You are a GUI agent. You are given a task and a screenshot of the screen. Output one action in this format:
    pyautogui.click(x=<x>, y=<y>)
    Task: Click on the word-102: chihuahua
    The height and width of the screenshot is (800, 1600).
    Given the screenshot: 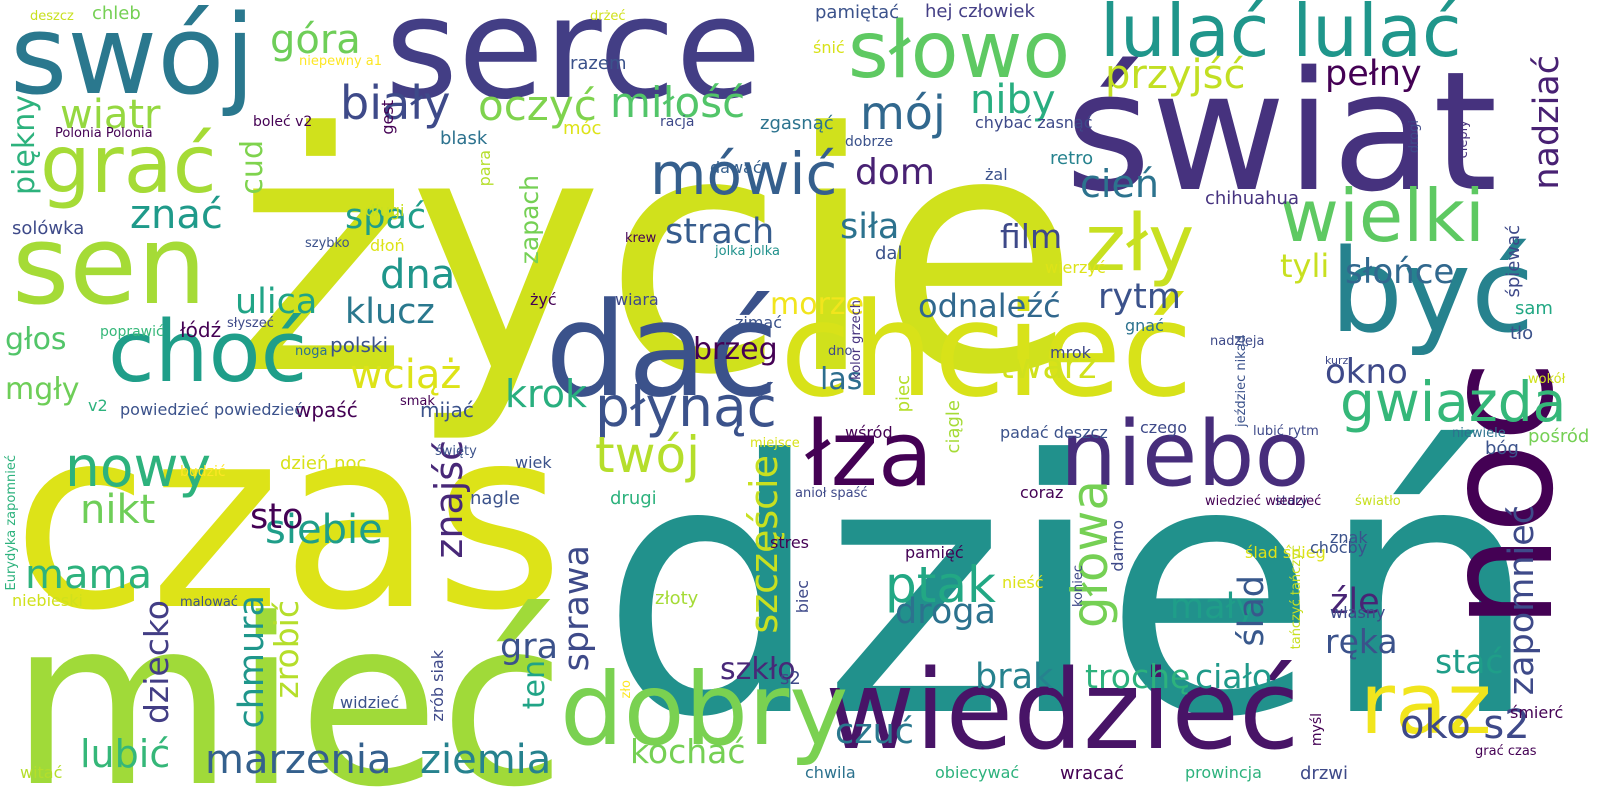 What is the action you would take?
    pyautogui.click(x=1252, y=198)
    